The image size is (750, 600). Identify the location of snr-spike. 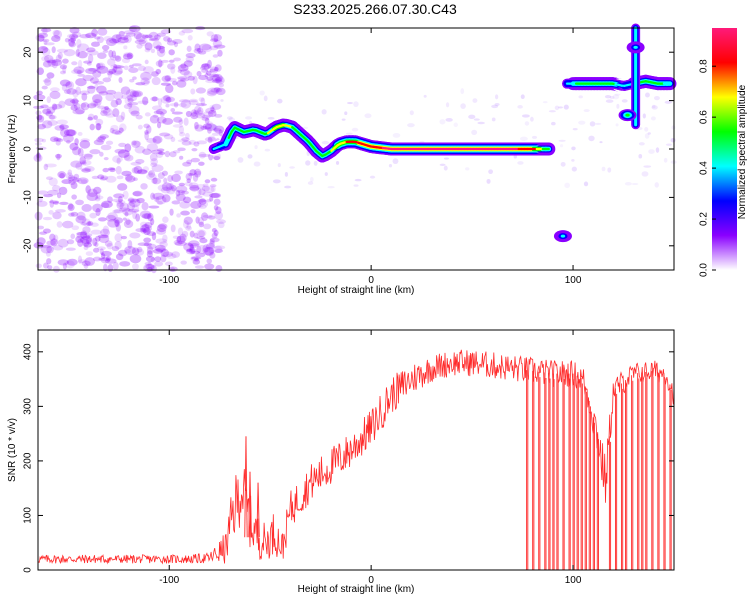
(250, 504).